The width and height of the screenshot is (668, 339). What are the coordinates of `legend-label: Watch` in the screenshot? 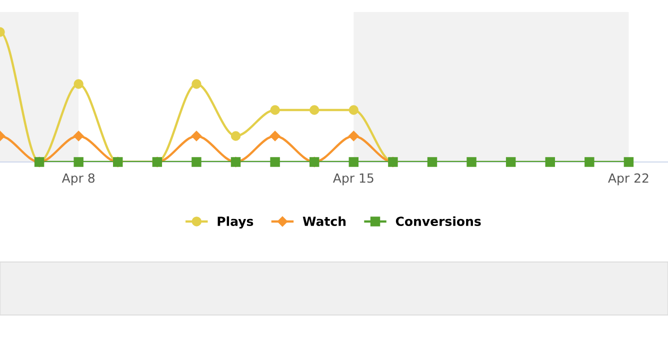 It's located at (324, 221).